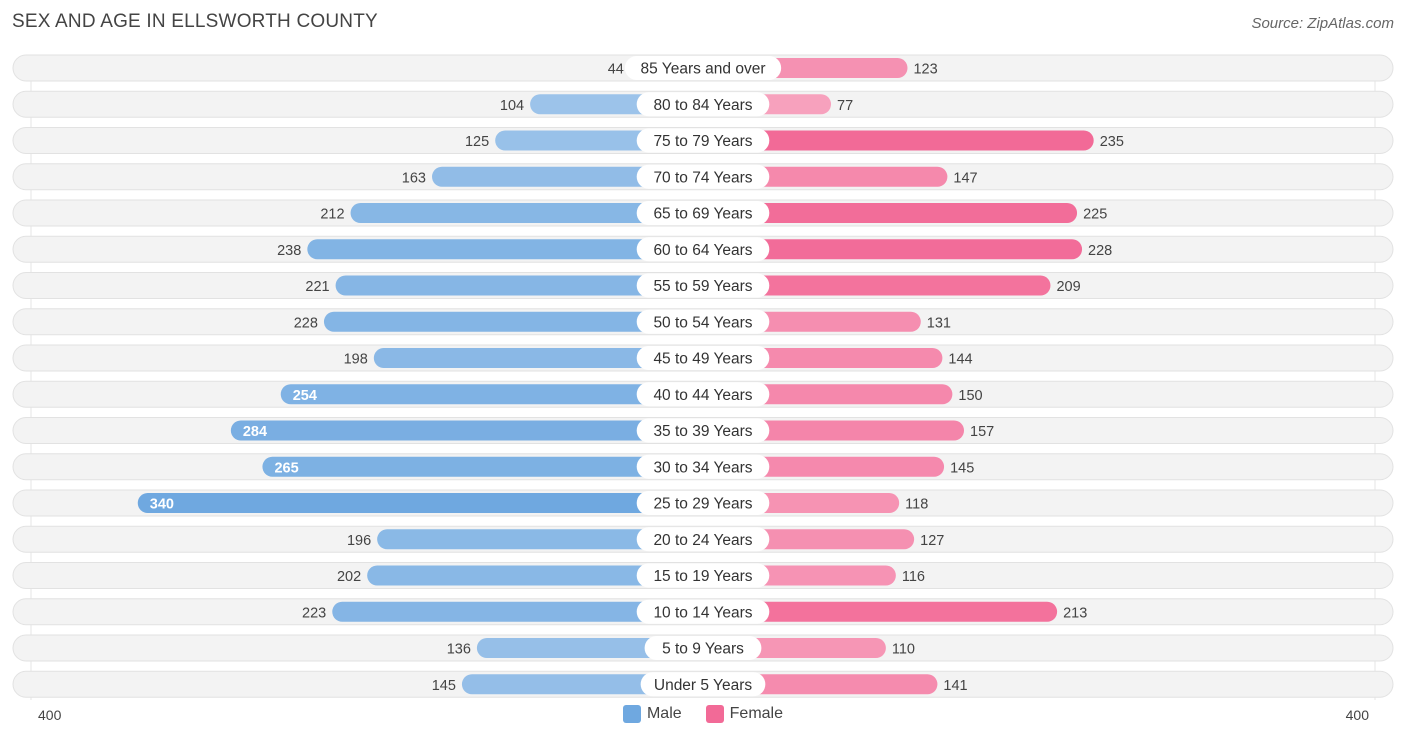 This screenshot has height=740, width=1406. Describe the element at coordinates (703, 714) in the screenshot. I see `legend: Male Female` at that location.